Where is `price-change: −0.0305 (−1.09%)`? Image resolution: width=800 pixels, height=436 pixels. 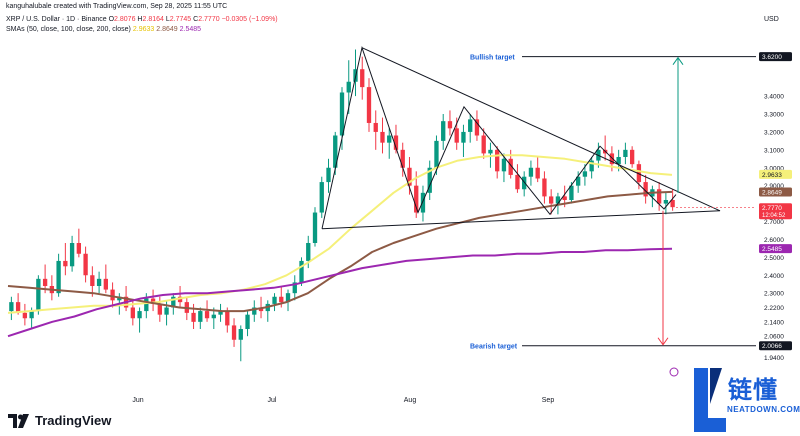
price-change: −0.0305 (−1.09%) is located at coordinates (249, 19).